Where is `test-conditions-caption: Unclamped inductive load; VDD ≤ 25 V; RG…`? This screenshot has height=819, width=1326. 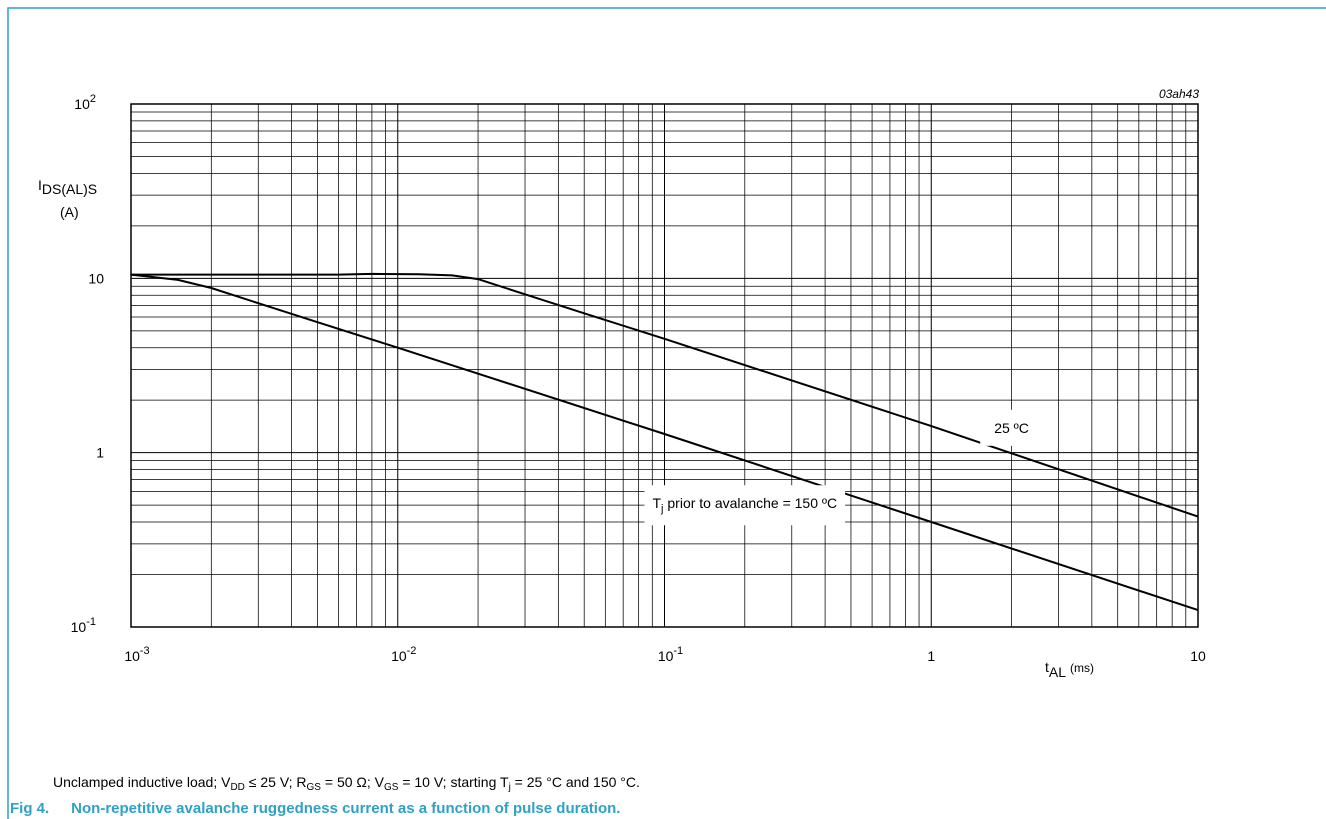 test-conditions-caption: Unclamped inductive load; VDD ≤ 25 V; RG… is located at coordinates (346, 783).